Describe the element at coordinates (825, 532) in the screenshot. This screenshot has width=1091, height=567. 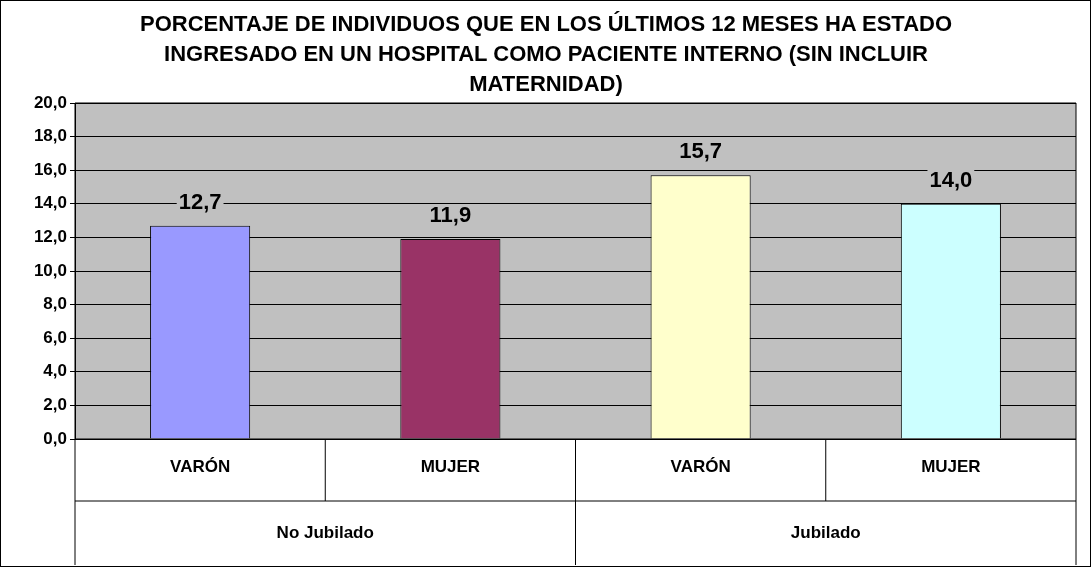
I see `text: Jubilado` at that location.